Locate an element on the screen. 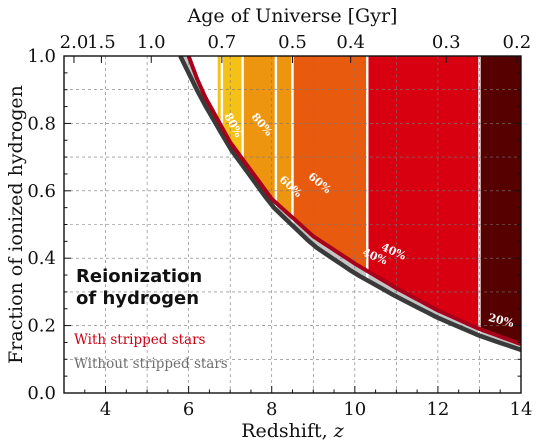  x-axis-title-variable: z is located at coordinates (339, 431).